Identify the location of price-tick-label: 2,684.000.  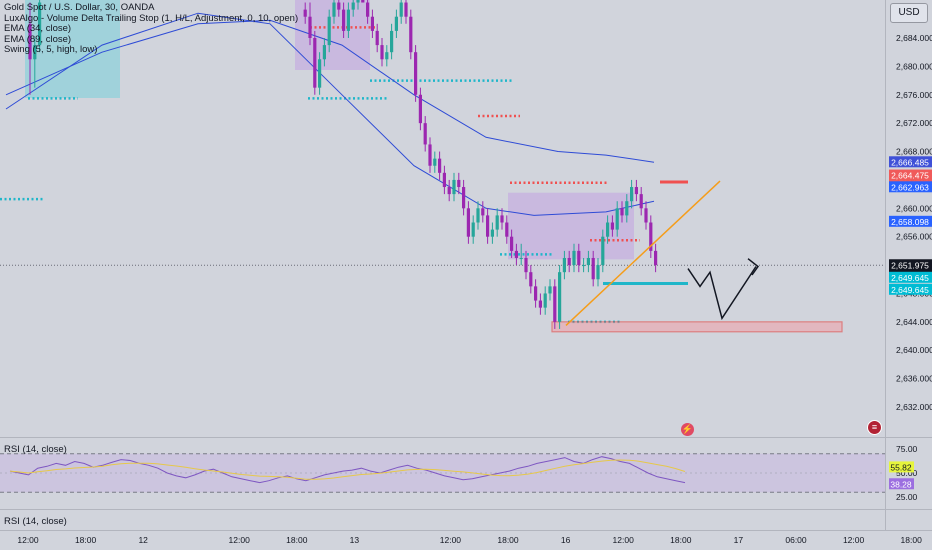
(914, 38).